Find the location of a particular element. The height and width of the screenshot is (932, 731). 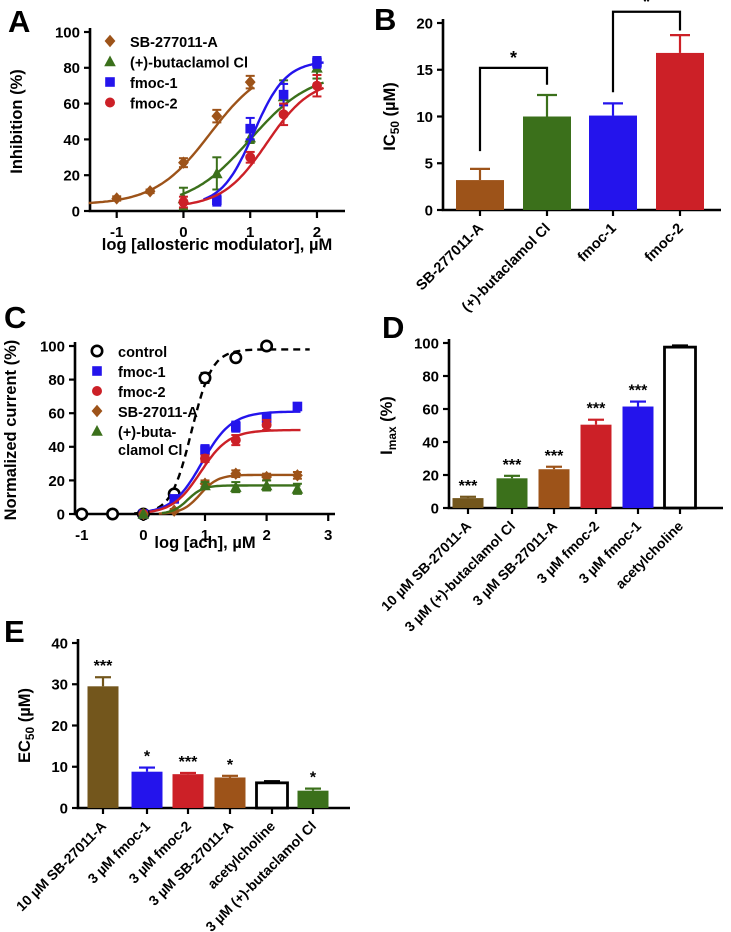

category-label: fmoc-1 is located at coordinates (597, 243).